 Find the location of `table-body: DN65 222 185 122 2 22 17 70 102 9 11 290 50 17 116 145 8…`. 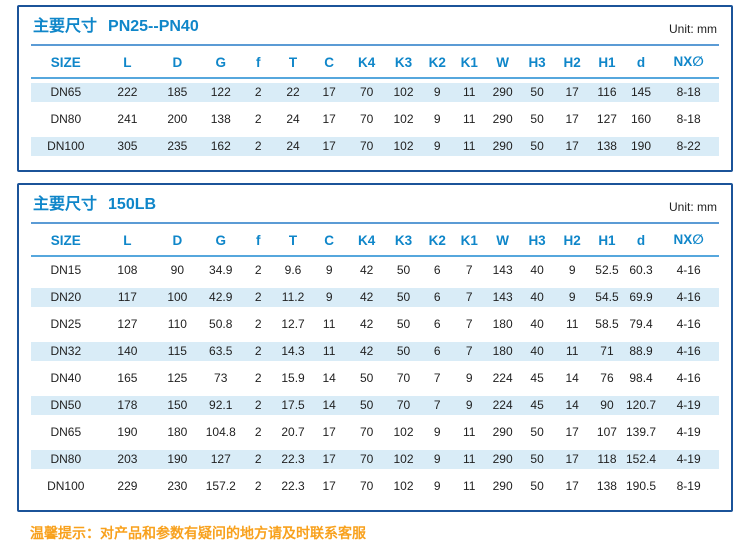

table-body: DN65 222 185 122 2 22 17 70 102 9 11 290 50 17 116 145 8… is located at coordinates (375, 119).